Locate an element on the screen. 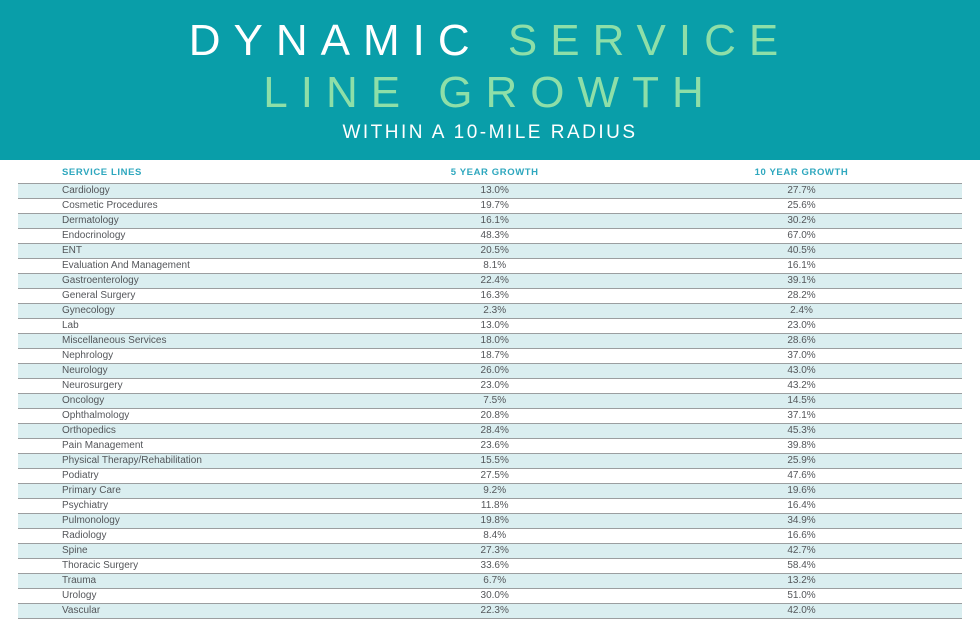 This screenshot has width=980, height=625. service-line-cell: Neurology is located at coordinates (85, 370).